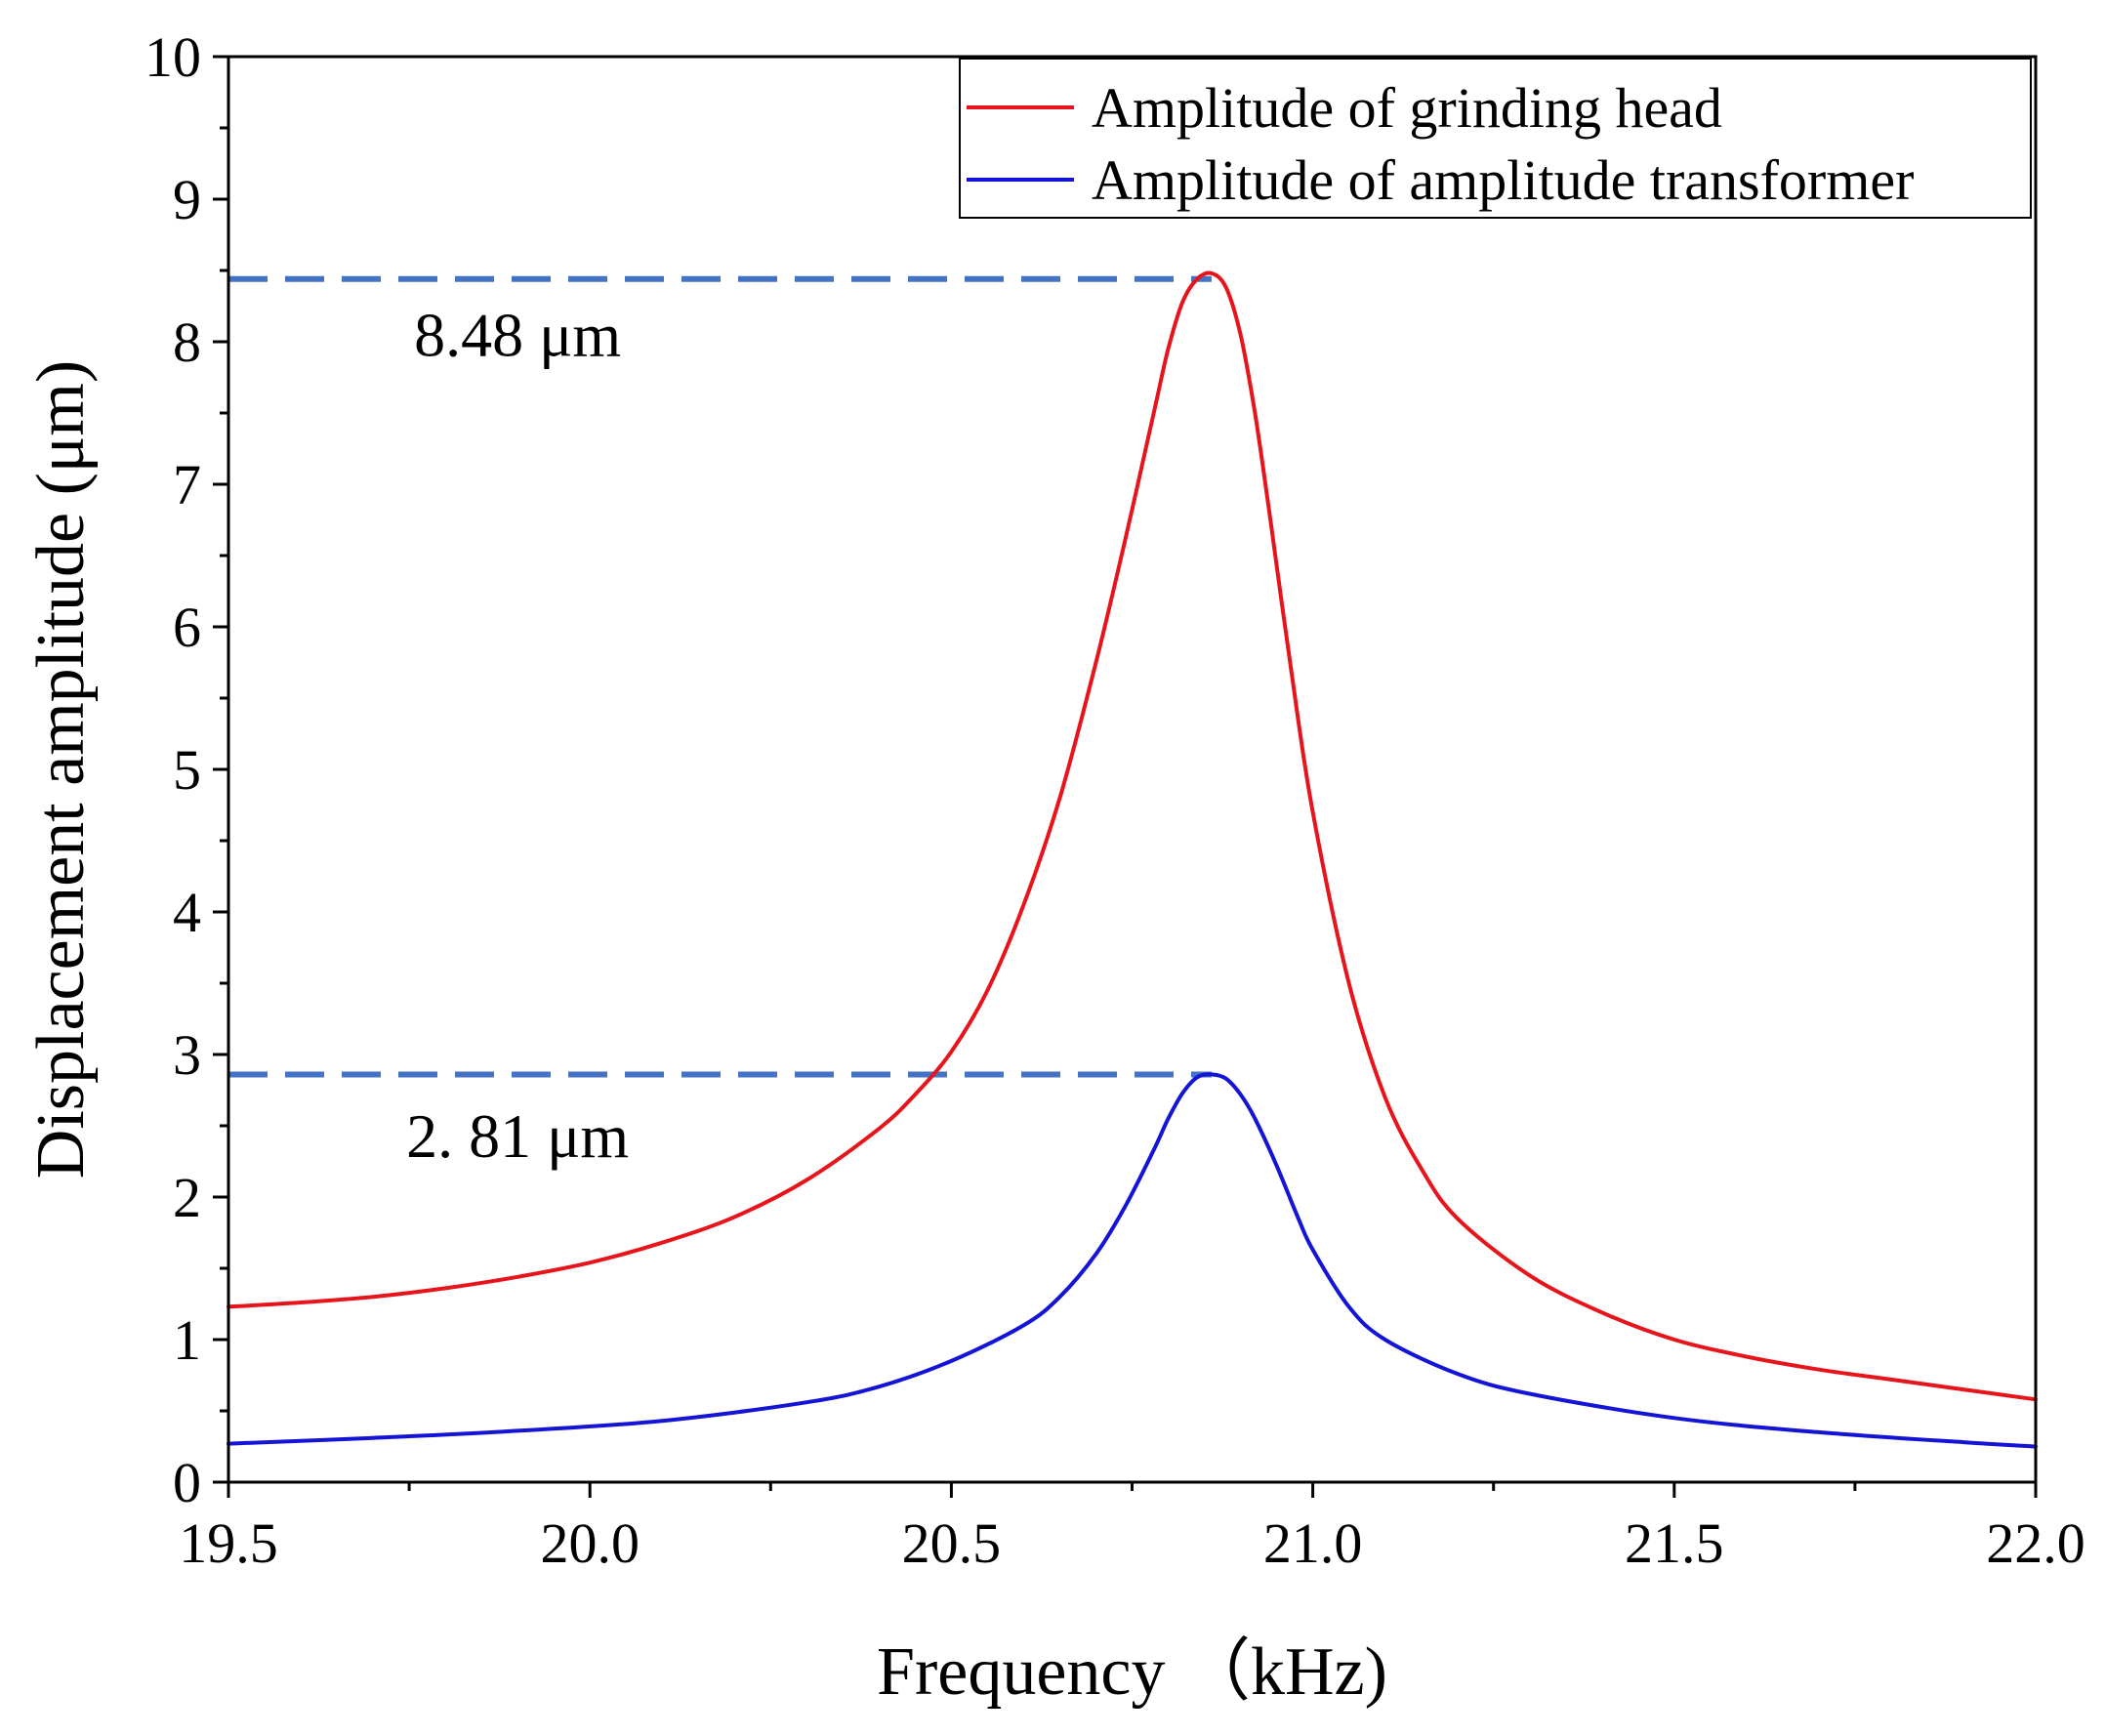  Describe the element at coordinates (187, 485) in the screenshot. I see `y-tick-label: 7` at that location.